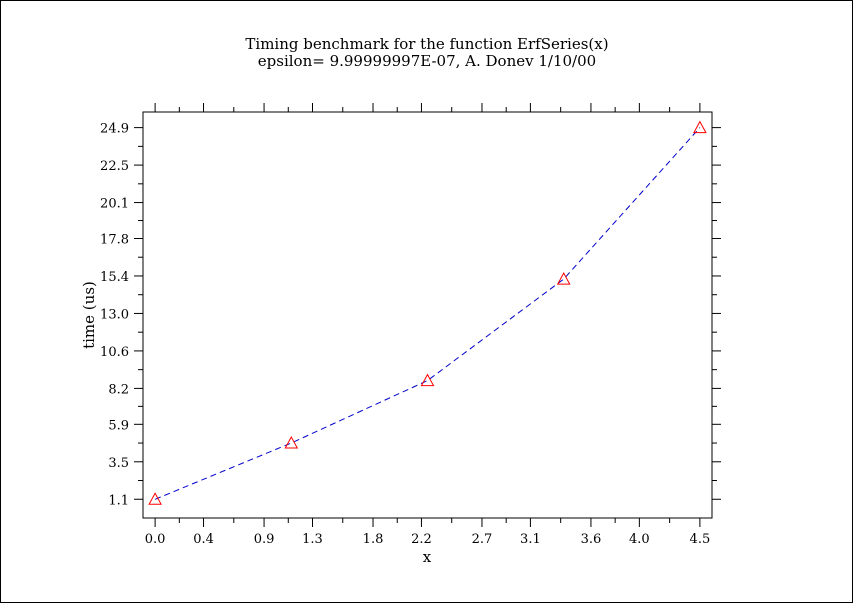 The width and height of the screenshot is (853, 607). What do you see at coordinates (530, 539) in the screenshot?
I see `x-tick-label: 3.1` at bounding box center [530, 539].